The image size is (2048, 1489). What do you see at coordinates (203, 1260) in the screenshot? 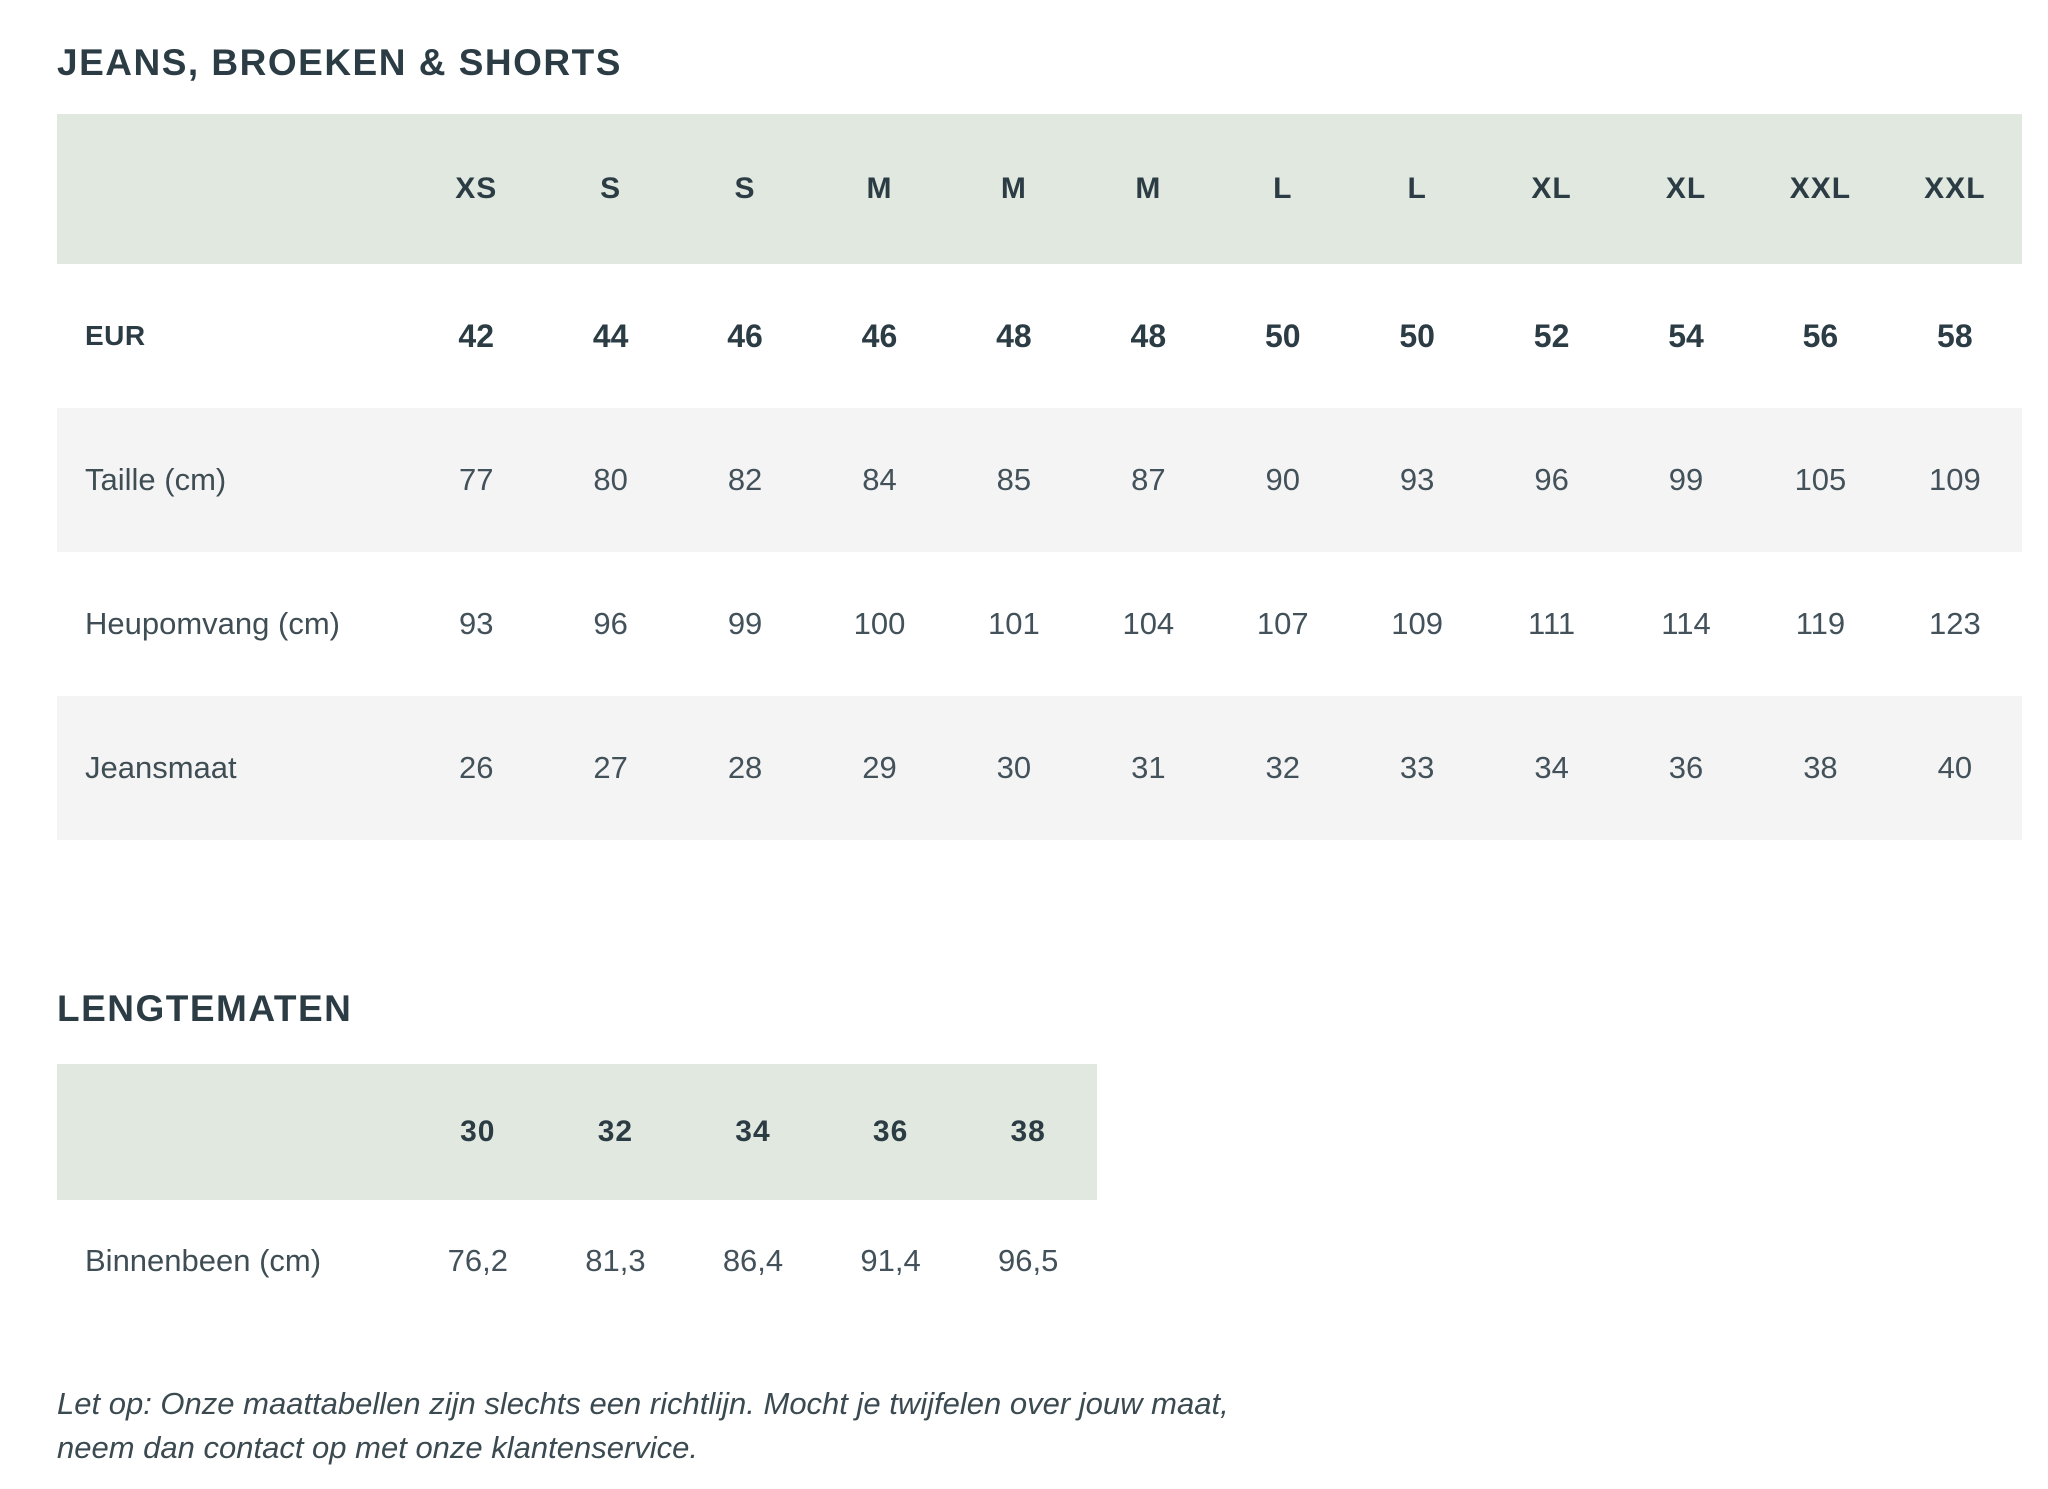
I see `row-label: Binnenbeen (cm)` at bounding box center [203, 1260].